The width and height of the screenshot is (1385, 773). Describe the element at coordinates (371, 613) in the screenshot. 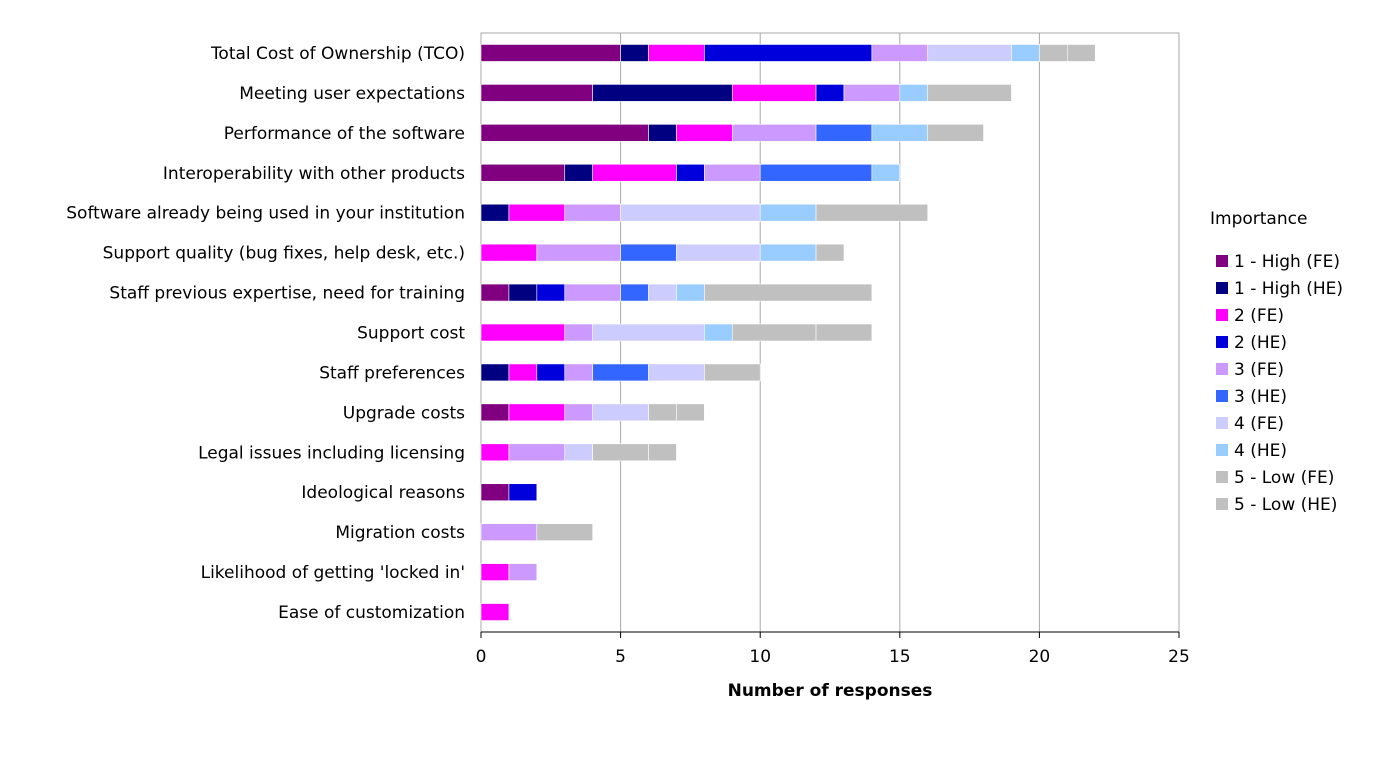

I see `category-label: Ease of customization` at that location.